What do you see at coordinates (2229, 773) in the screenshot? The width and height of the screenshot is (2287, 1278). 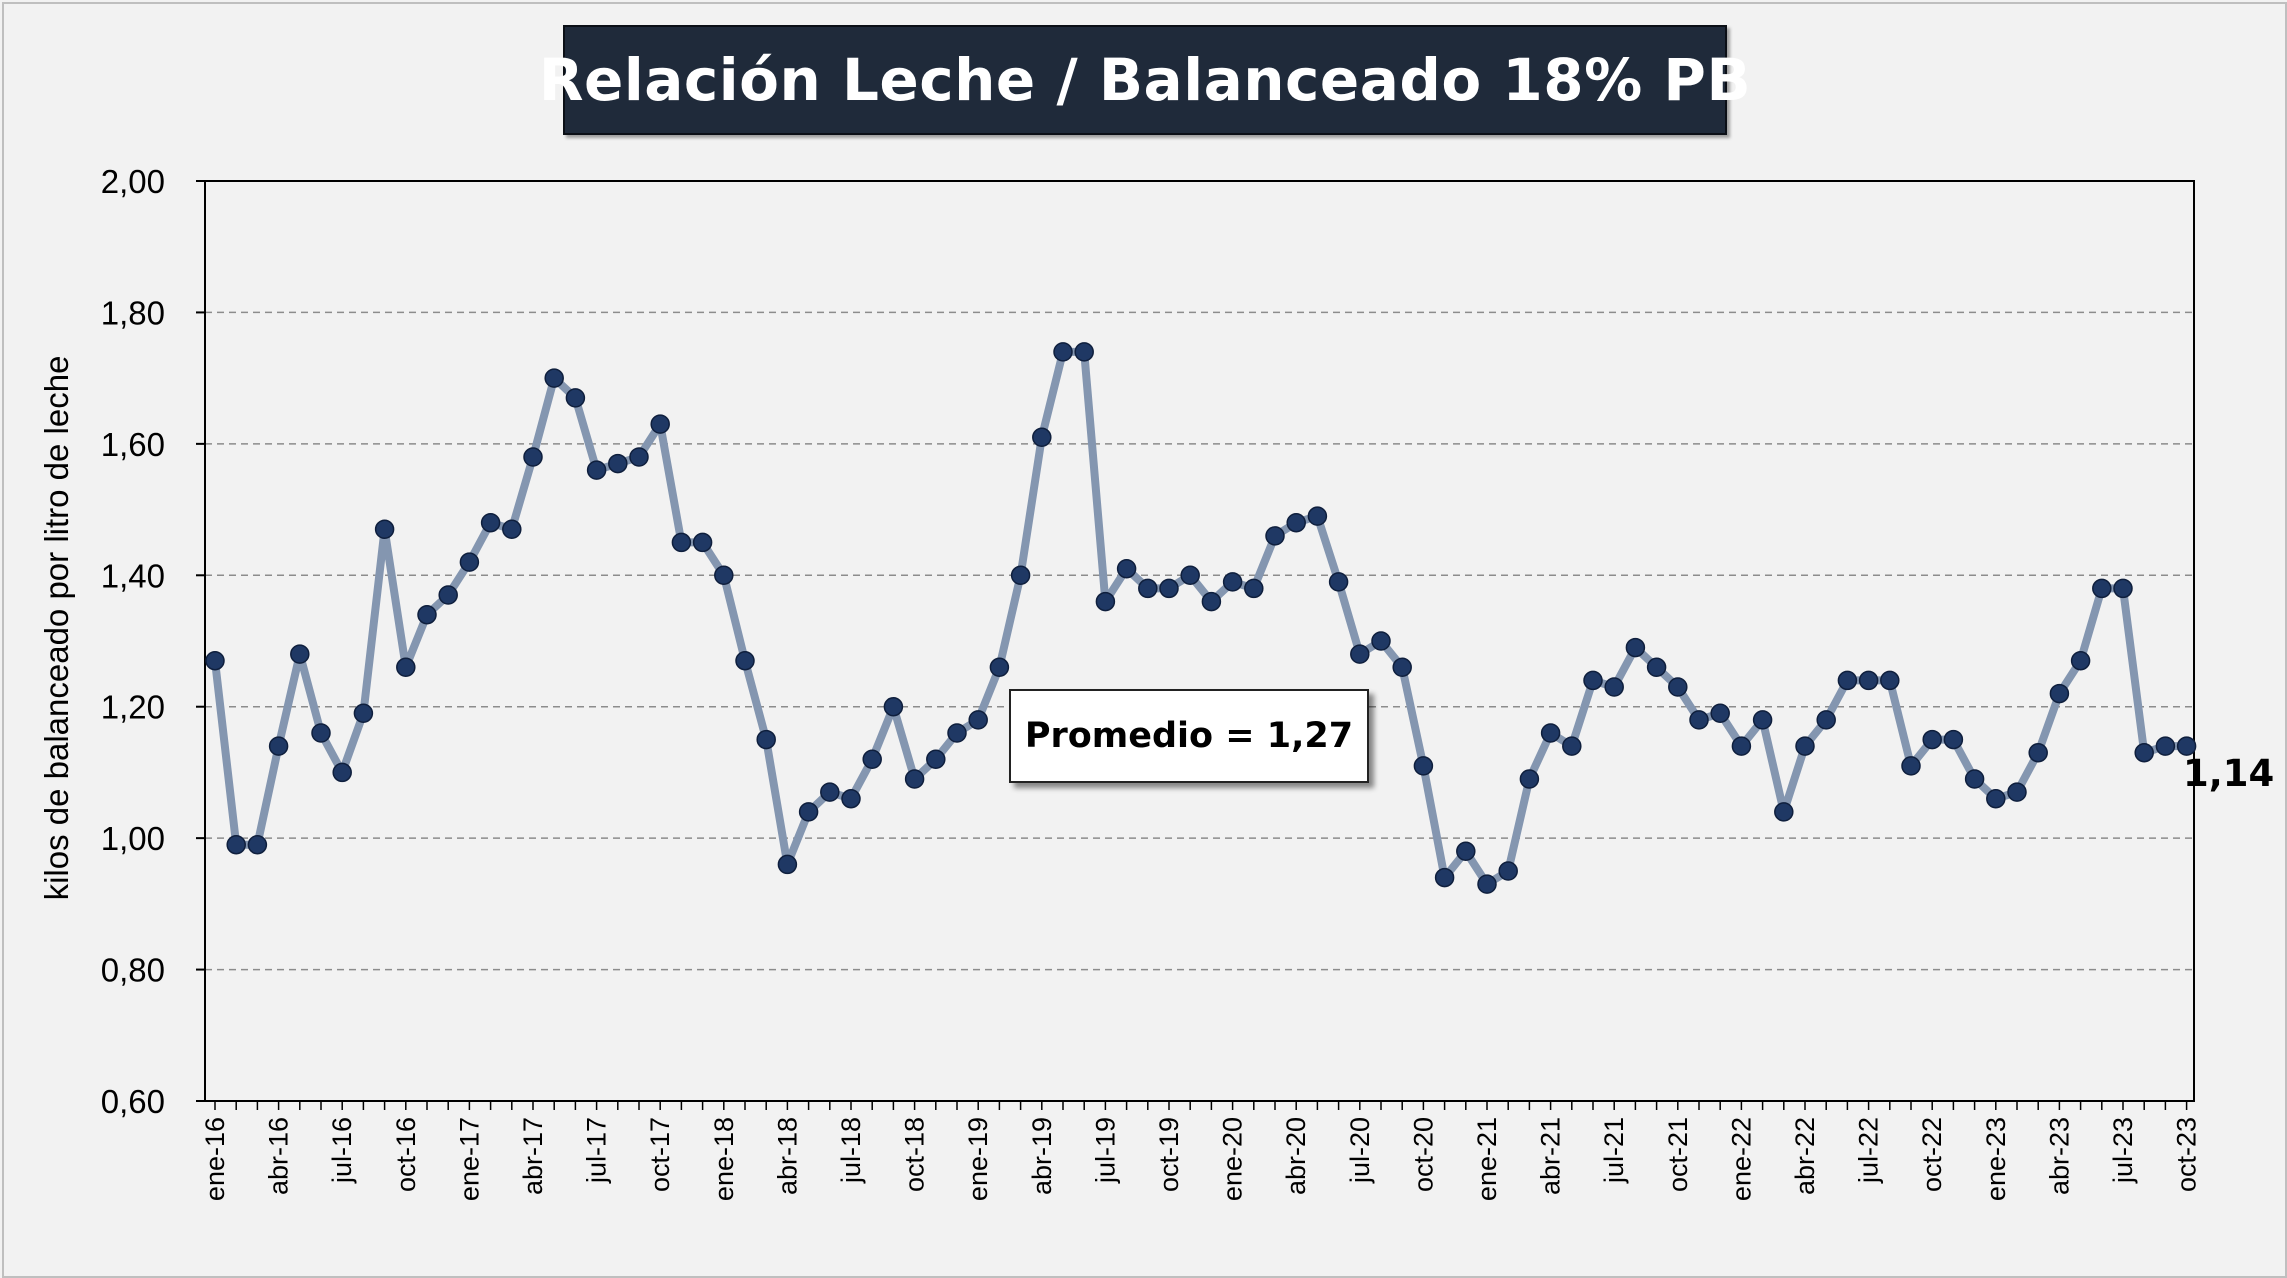 I see `last-value-label: 1,14` at bounding box center [2229, 773].